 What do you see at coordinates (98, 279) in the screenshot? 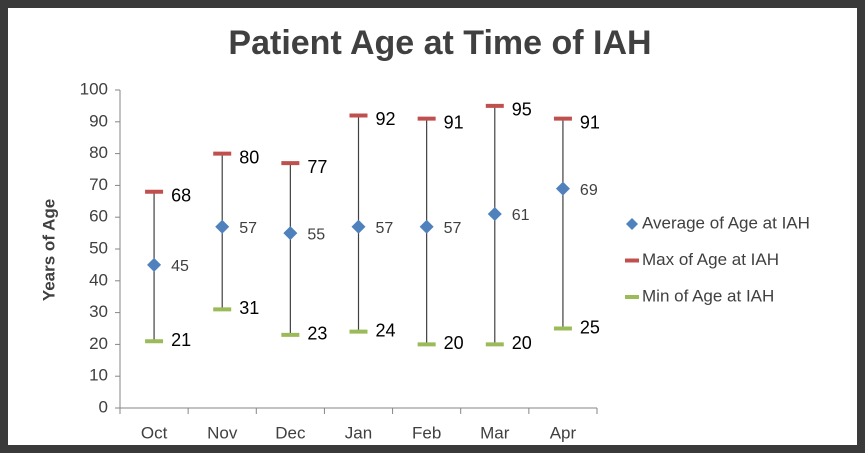
I see `y-tick-label: 40` at bounding box center [98, 279].